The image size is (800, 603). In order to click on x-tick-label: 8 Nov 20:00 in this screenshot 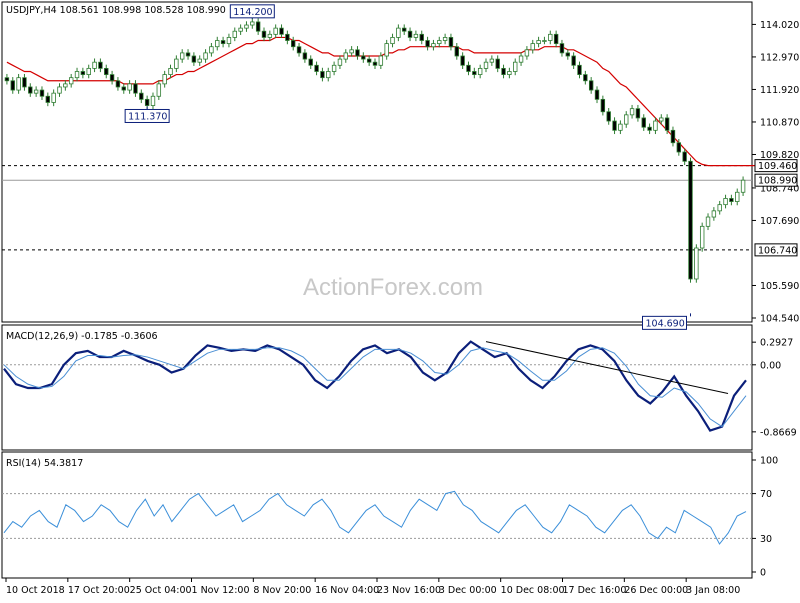, I will do `click(282, 590)`.